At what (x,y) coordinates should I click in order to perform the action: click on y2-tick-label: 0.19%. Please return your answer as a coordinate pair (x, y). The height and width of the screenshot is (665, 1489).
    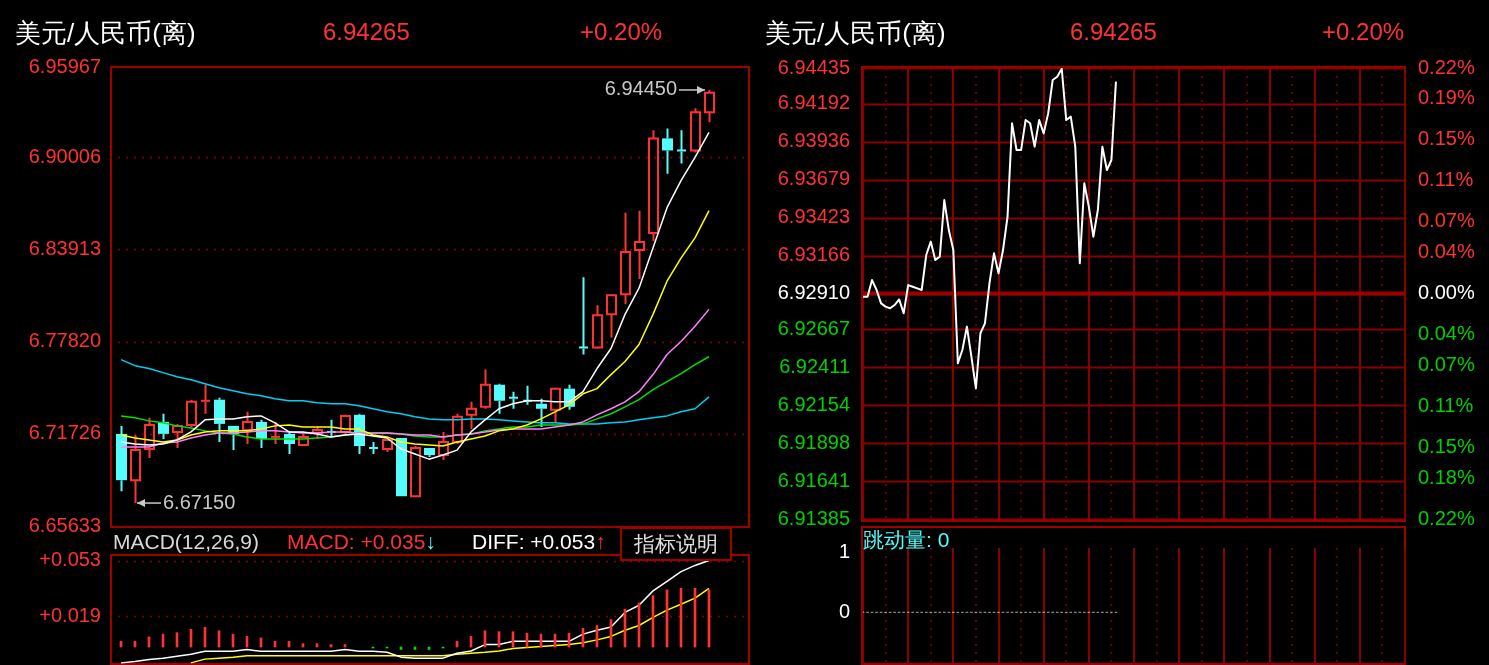
    Looking at the image, I should click on (1446, 97).